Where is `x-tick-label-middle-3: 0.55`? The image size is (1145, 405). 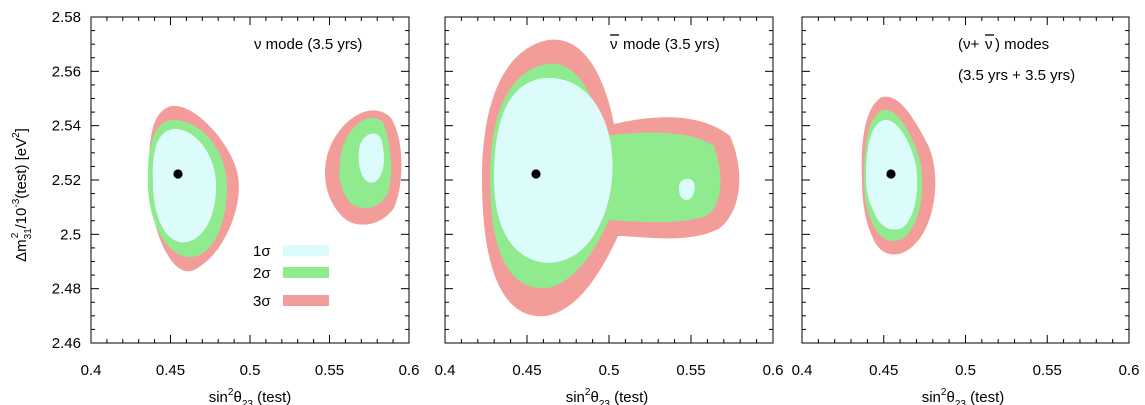
x-tick-label-middle-3: 0.55 is located at coordinates (690, 370).